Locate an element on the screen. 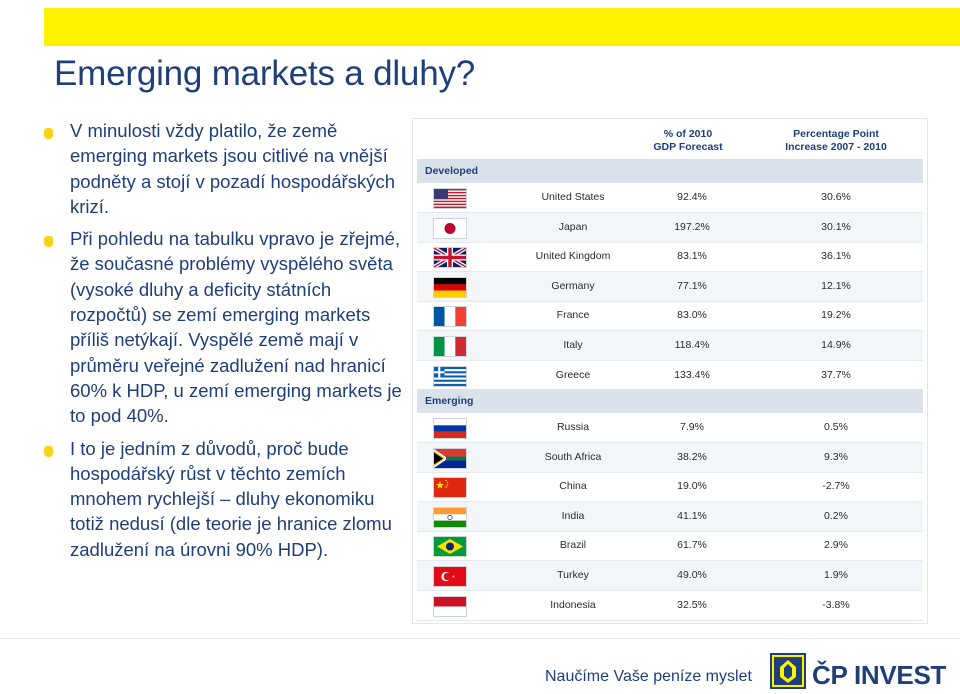 Image resolution: width=960 pixels, height=694 pixels. column-header-line: % of 2010 is located at coordinates (688, 134).